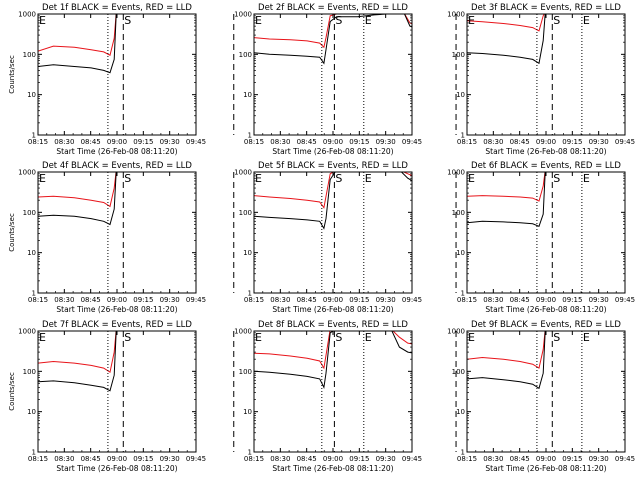  What do you see at coordinates (546, 166) in the screenshot?
I see `panel-title: Det 6f BLACK = Events, RED = LLD` at bounding box center [546, 166].